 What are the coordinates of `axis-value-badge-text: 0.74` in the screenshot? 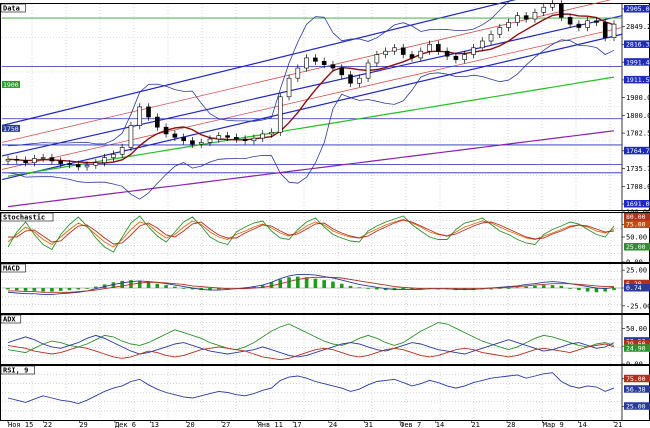 It's located at (634, 288).